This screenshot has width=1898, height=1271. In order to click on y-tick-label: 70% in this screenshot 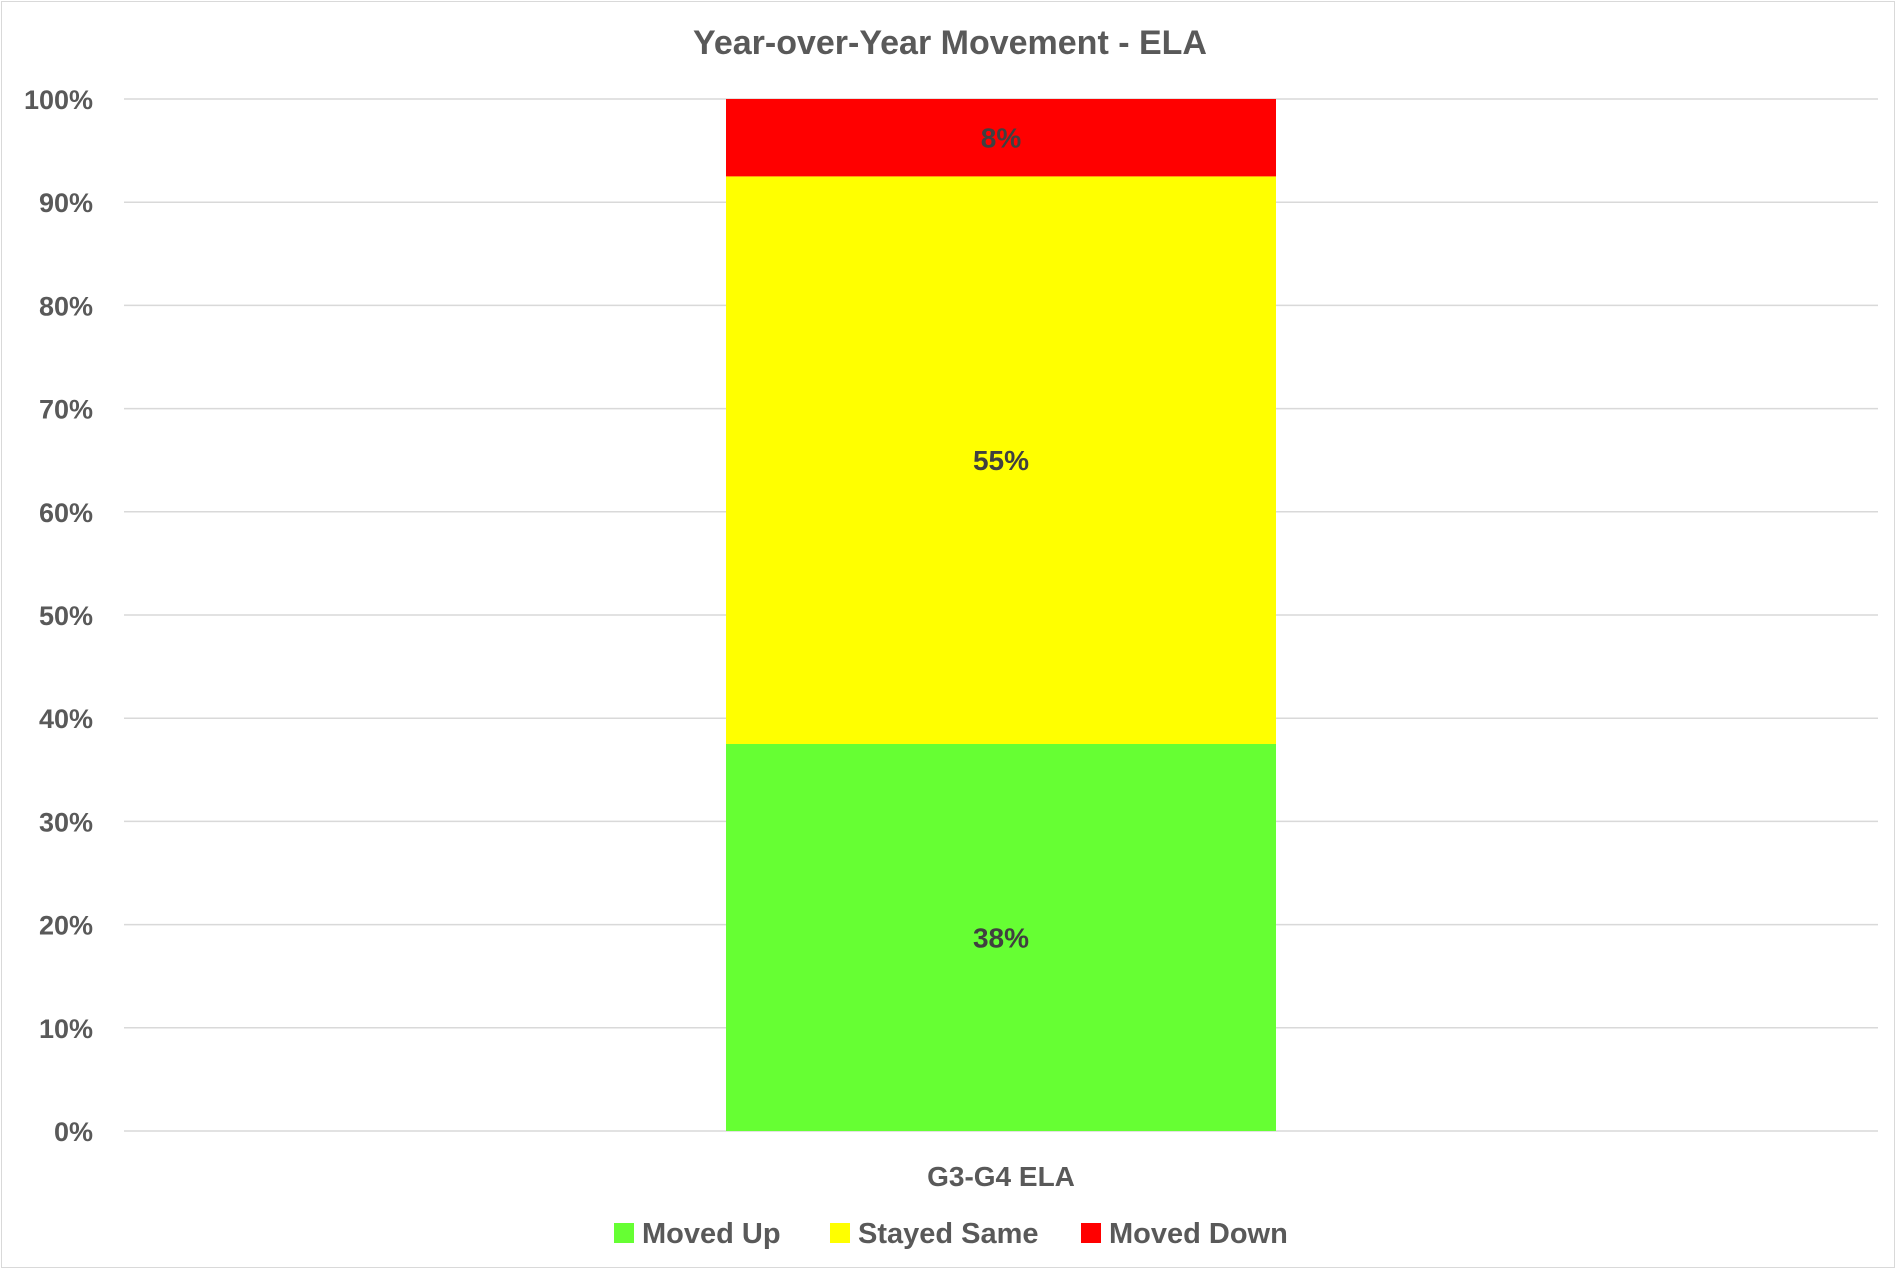, I will do `click(66, 410)`.